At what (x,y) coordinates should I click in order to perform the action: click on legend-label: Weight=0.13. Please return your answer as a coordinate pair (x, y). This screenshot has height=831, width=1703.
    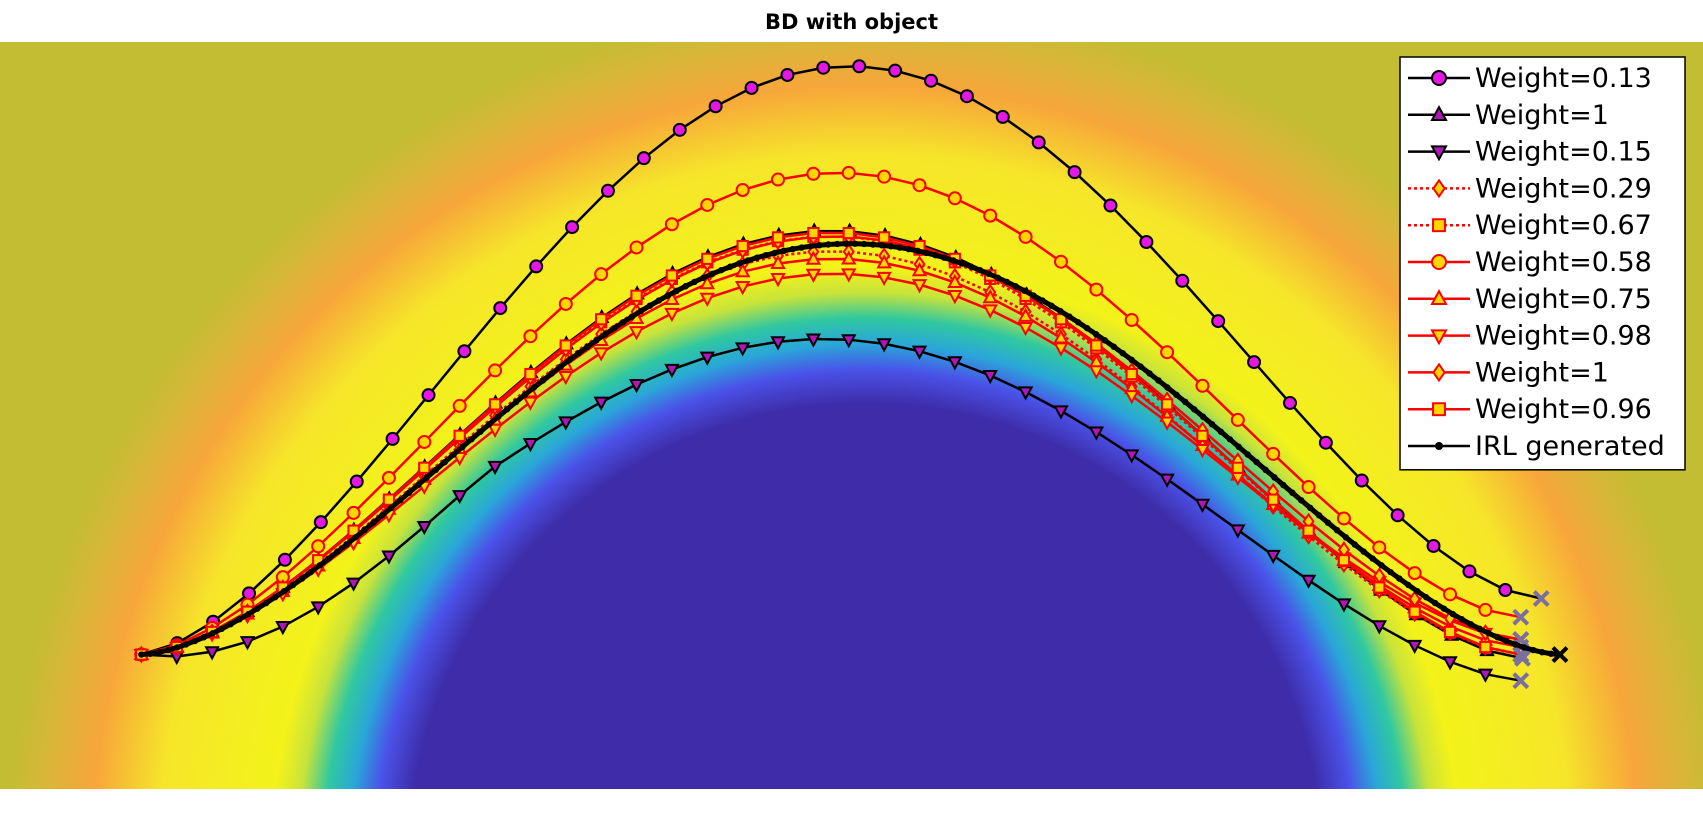
    Looking at the image, I should click on (1563, 78).